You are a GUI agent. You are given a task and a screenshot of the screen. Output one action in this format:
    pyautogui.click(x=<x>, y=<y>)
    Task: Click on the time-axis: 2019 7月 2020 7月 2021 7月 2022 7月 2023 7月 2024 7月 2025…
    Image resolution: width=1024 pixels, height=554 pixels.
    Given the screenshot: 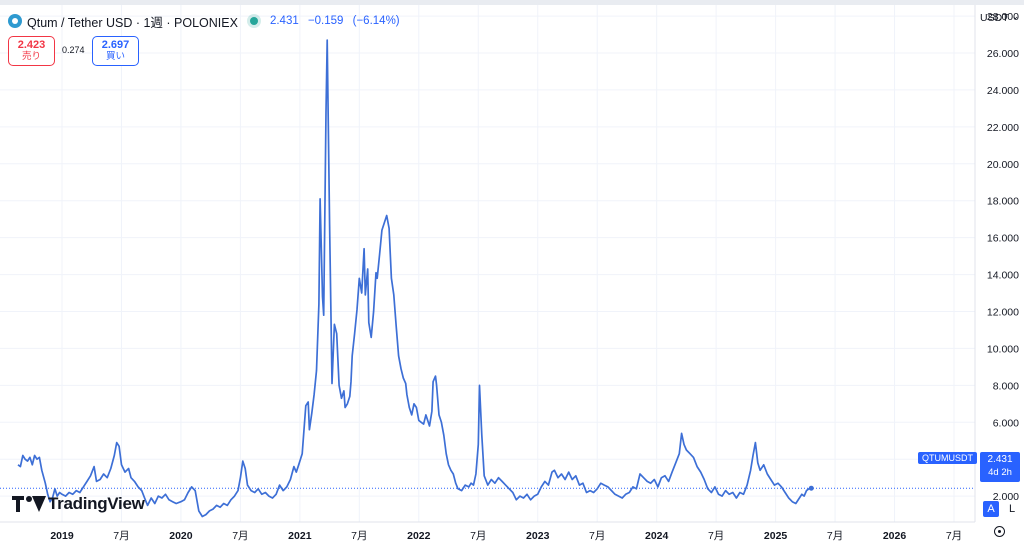 What is the action you would take?
    pyautogui.click(x=506, y=536)
    